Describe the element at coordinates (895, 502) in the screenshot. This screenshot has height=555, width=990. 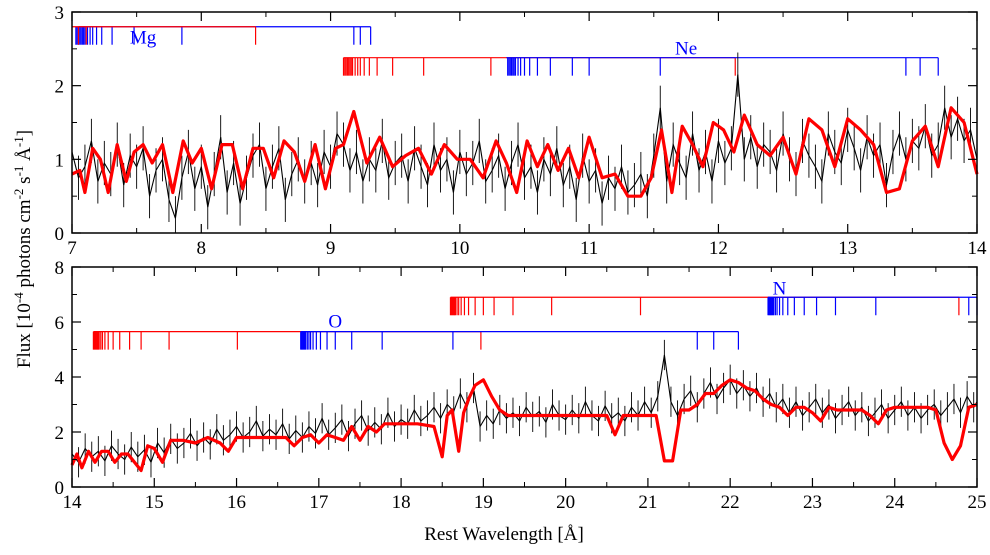
I see `x-tick-label: 24` at that location.